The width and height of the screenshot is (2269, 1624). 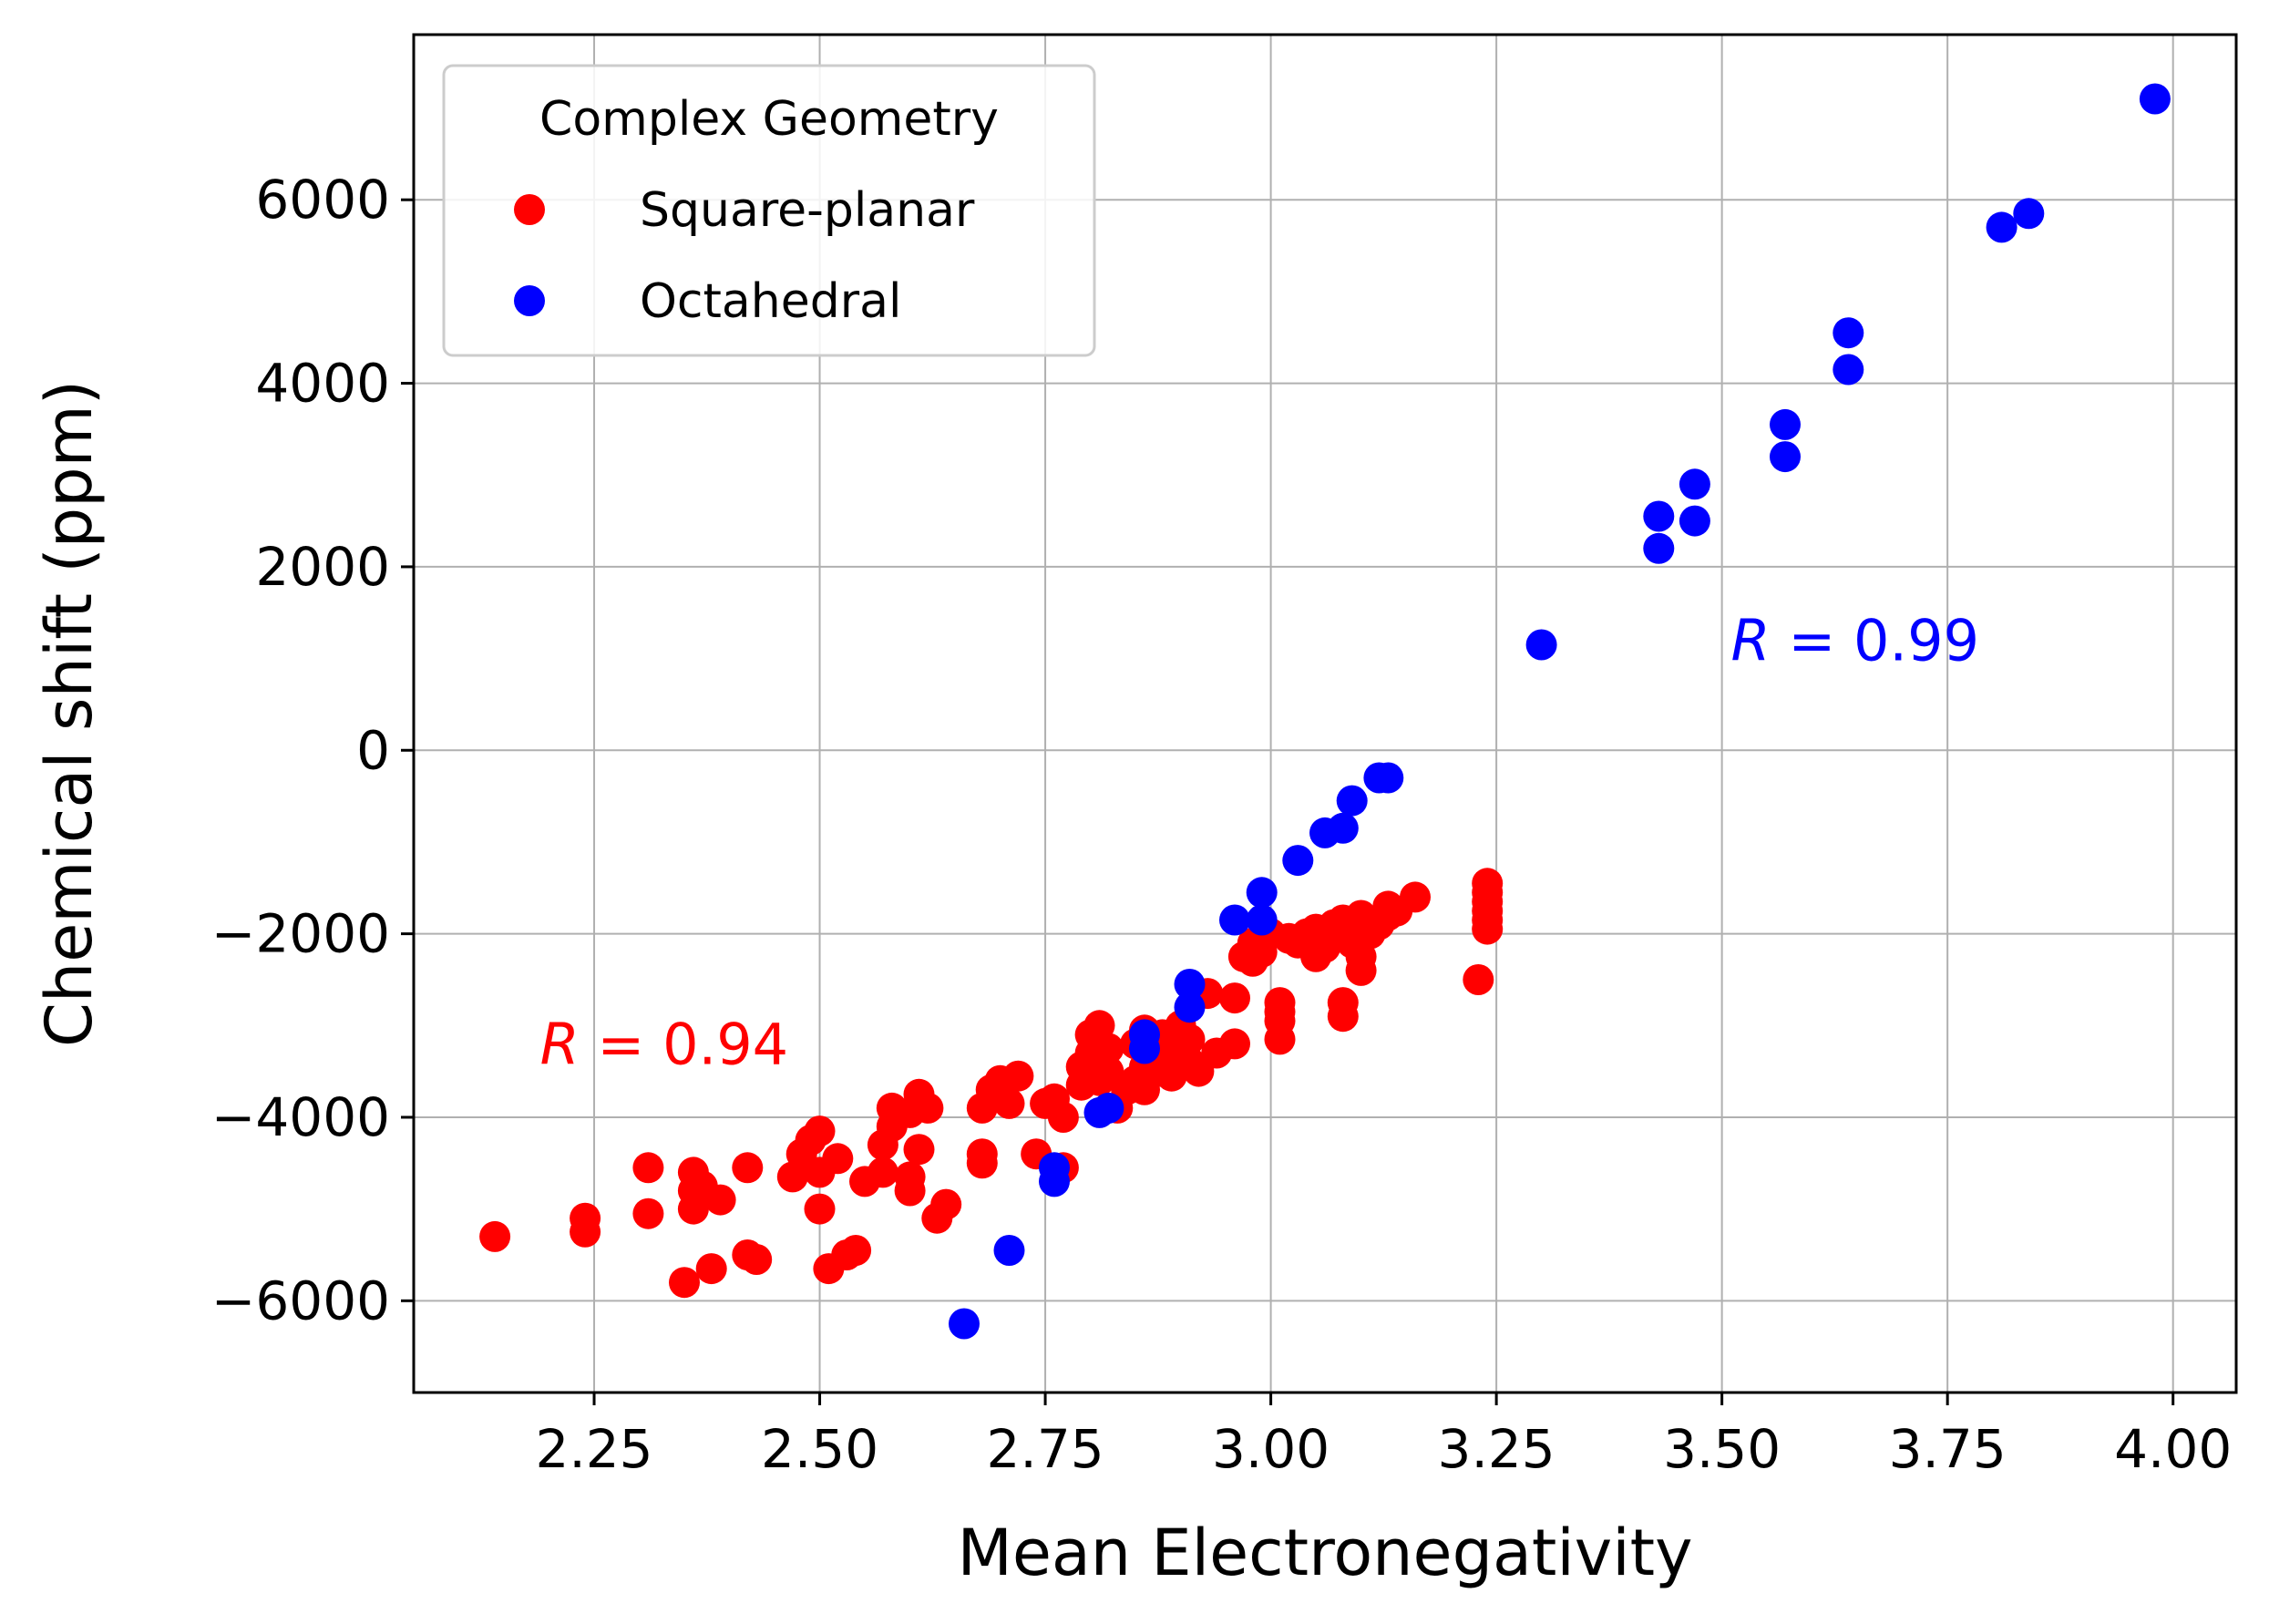 I want to click on x-axis-title: Mean Electronegativity, so click(x=1324, y=1553).